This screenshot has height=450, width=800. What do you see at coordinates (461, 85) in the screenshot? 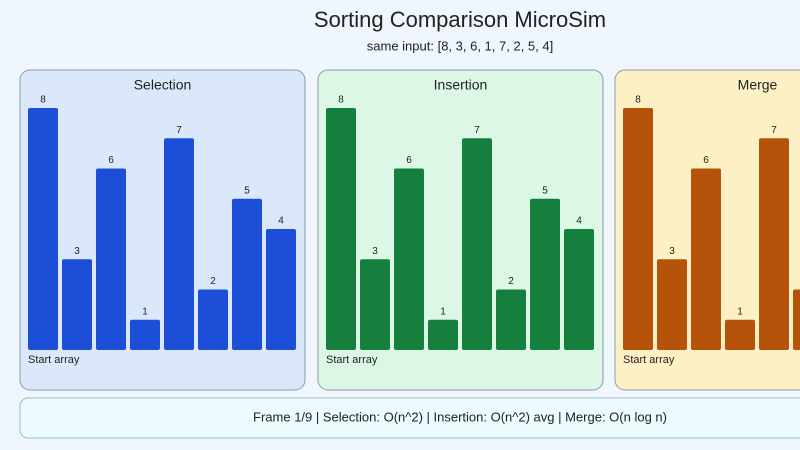
I see `panel-title: Insertion` at bounding box center [461, 85].